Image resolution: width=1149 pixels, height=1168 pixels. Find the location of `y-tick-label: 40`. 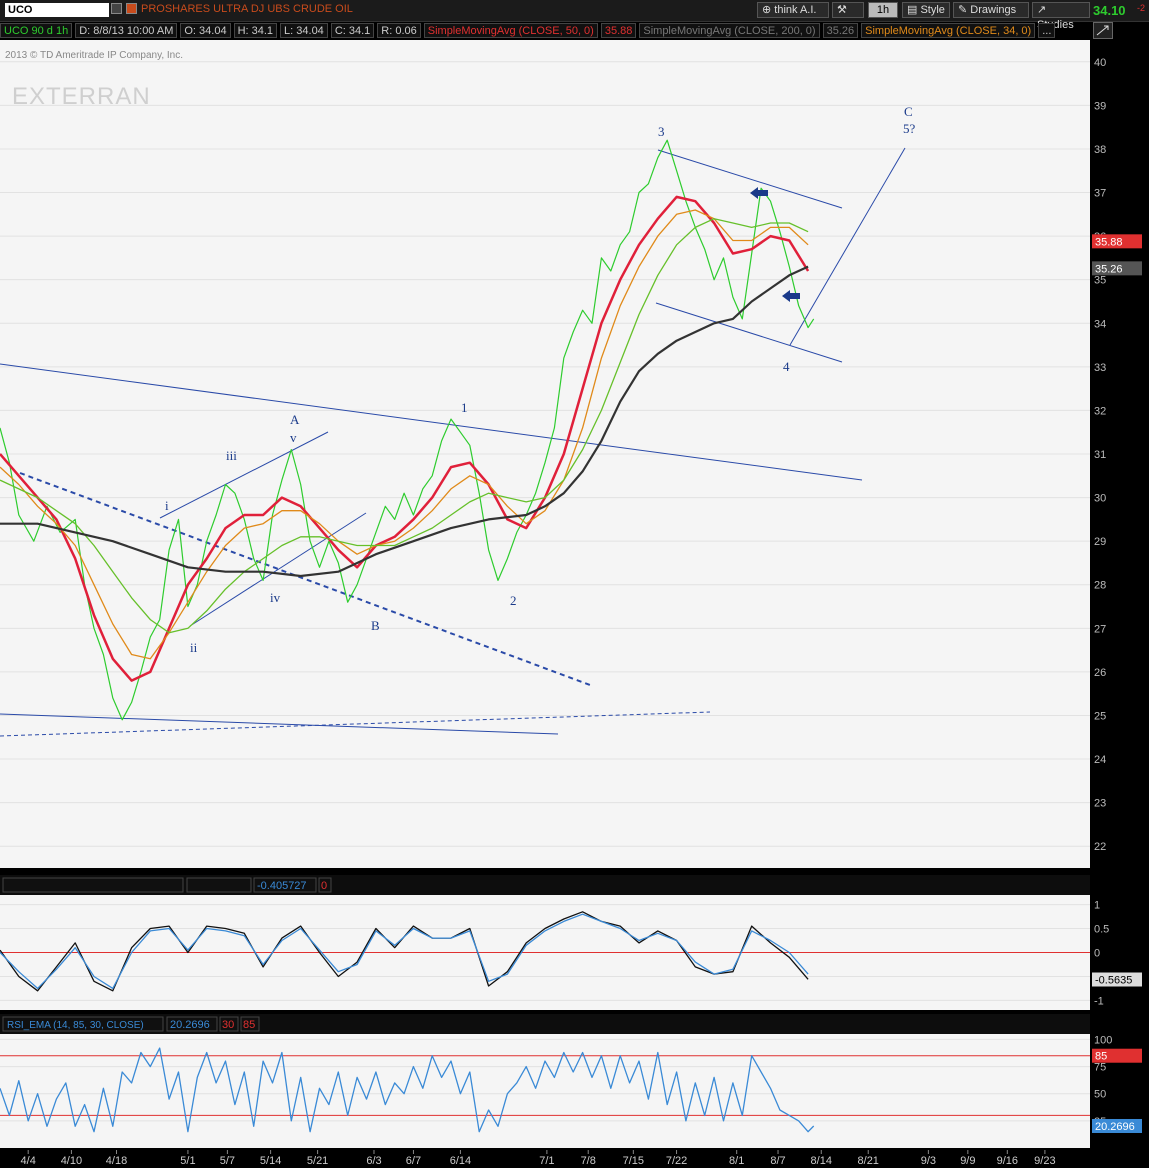

y-tick-label: 40 is located at coordinates (1100, 63).